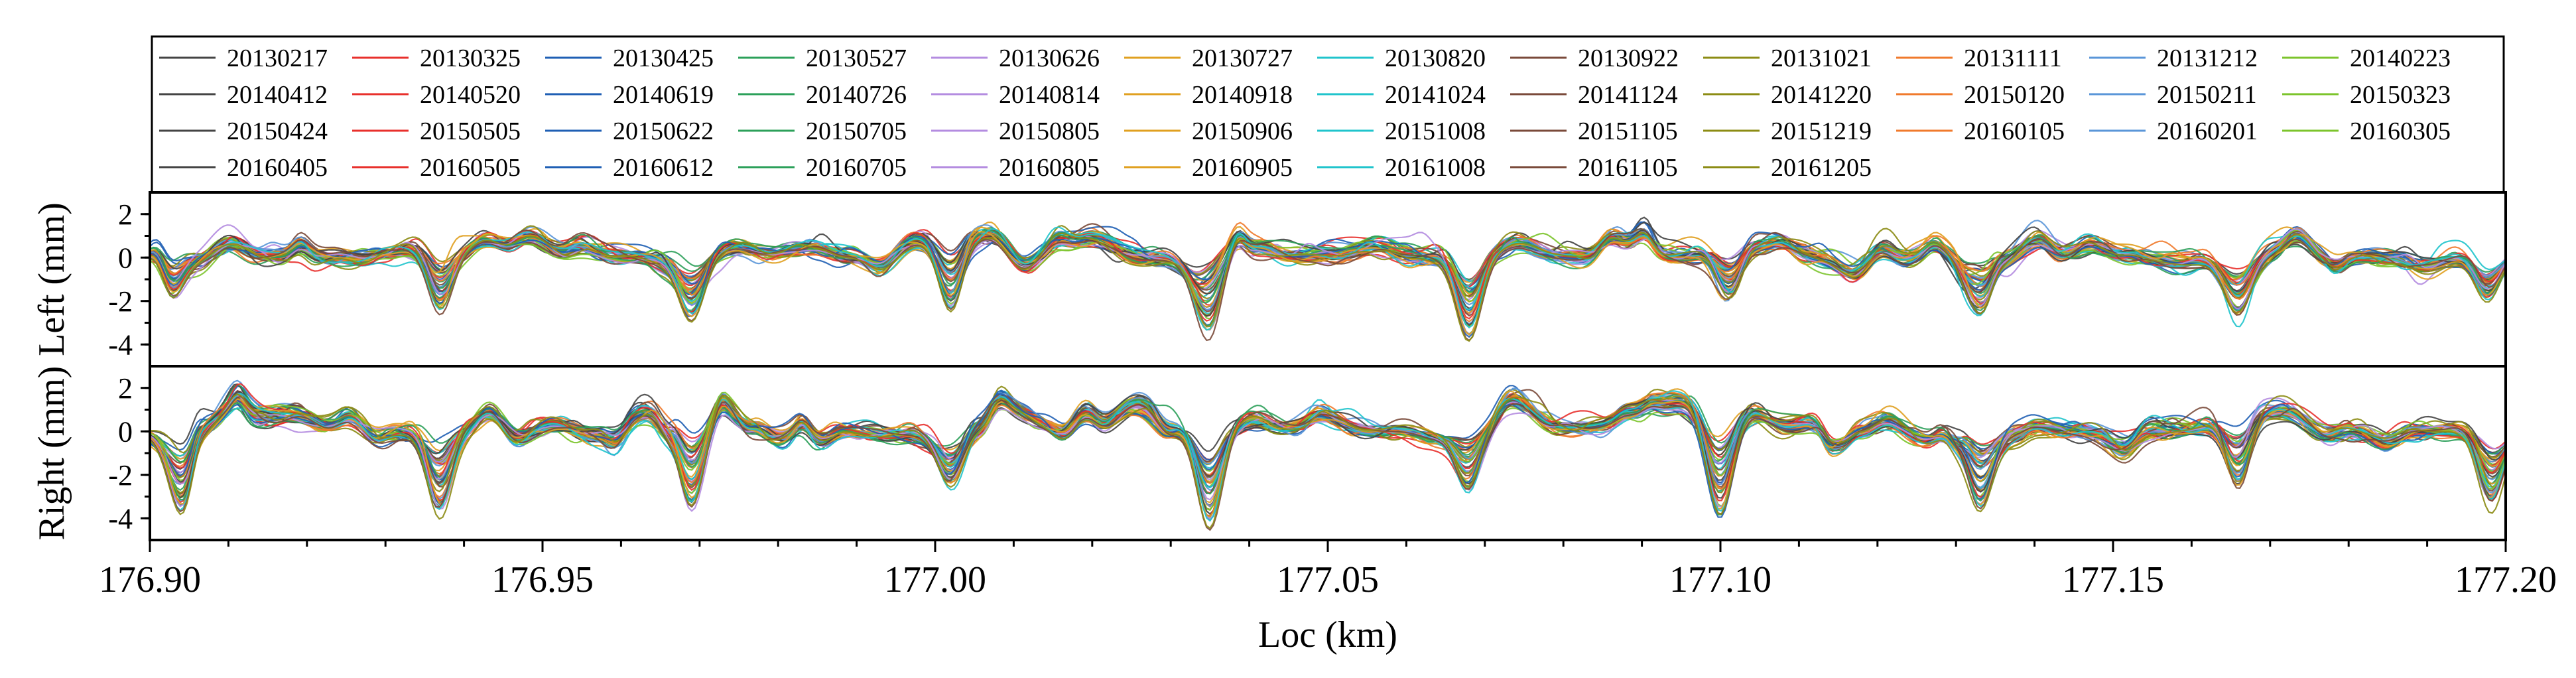  Describe the element at coordinates (1243, 131) in the screenshot. I see `legend-label: 20150906` at that location.